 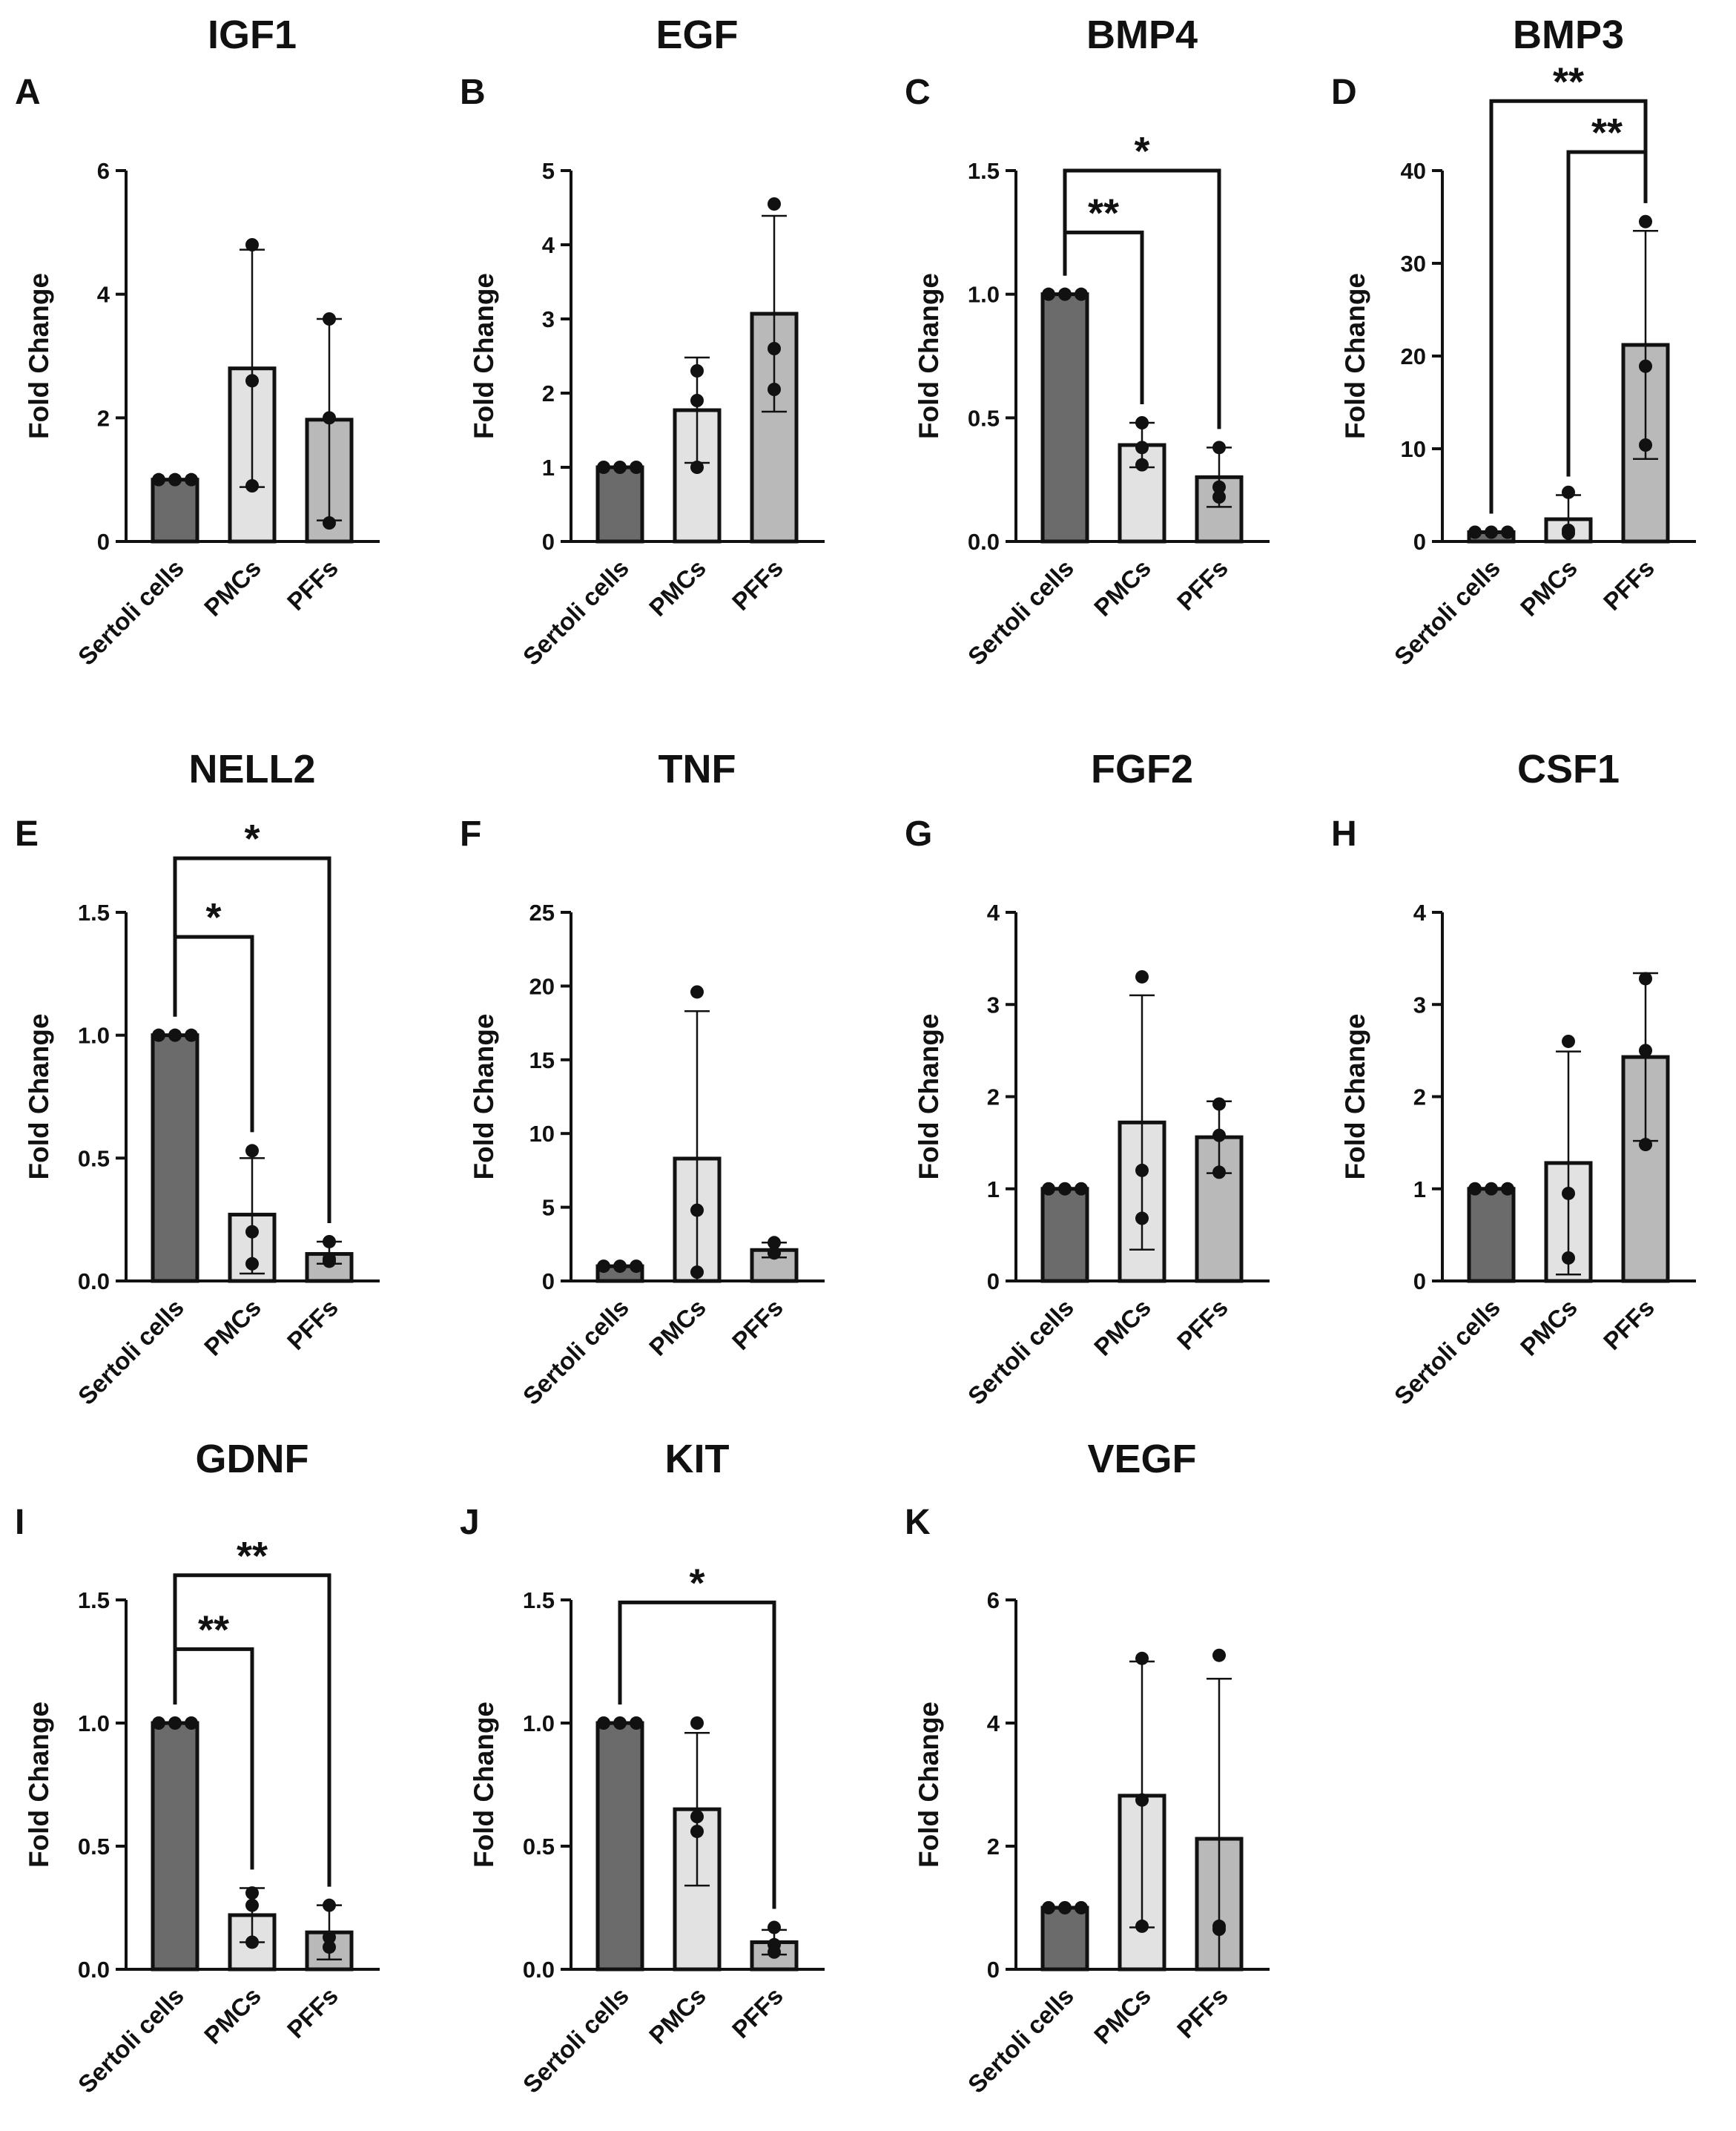 What do you see at coordinates (994, 1189) in the screenshot?
I see `y-tick-label: 1` at bounding box center [994, 1189].